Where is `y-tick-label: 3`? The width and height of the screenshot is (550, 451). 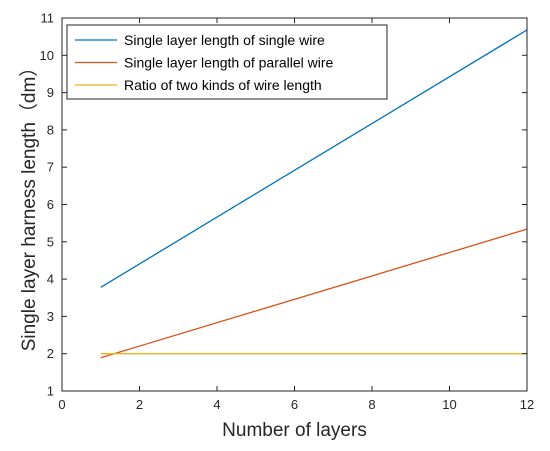 y-tick-label: 3 is located at coordinates (50, 316).